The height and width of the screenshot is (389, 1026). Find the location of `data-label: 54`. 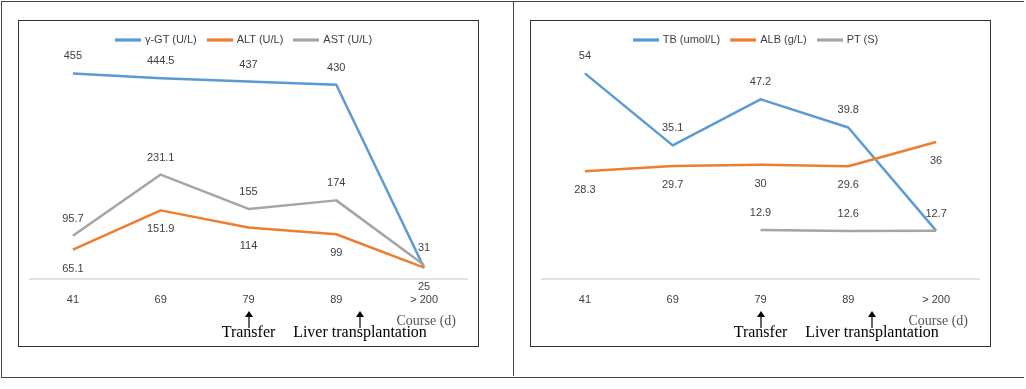

data-label: 54 is located at coordinates (585, 55).